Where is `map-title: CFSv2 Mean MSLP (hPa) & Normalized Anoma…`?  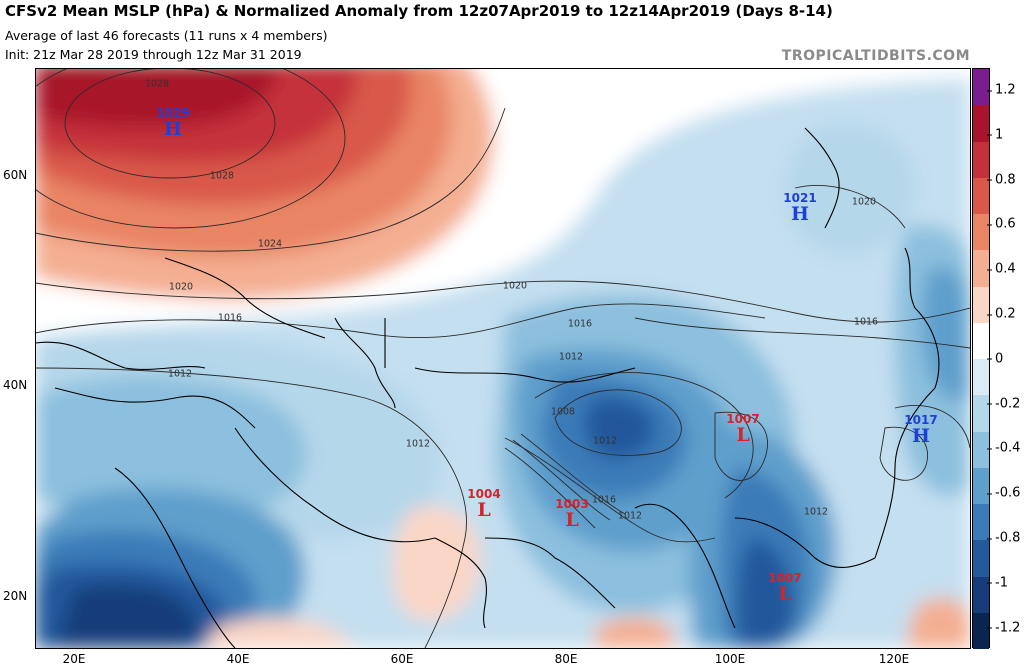 map-title: CFSv2 Mean MSLP (hPa) & Normalized Anoma… is located at coordinates (419, 11).